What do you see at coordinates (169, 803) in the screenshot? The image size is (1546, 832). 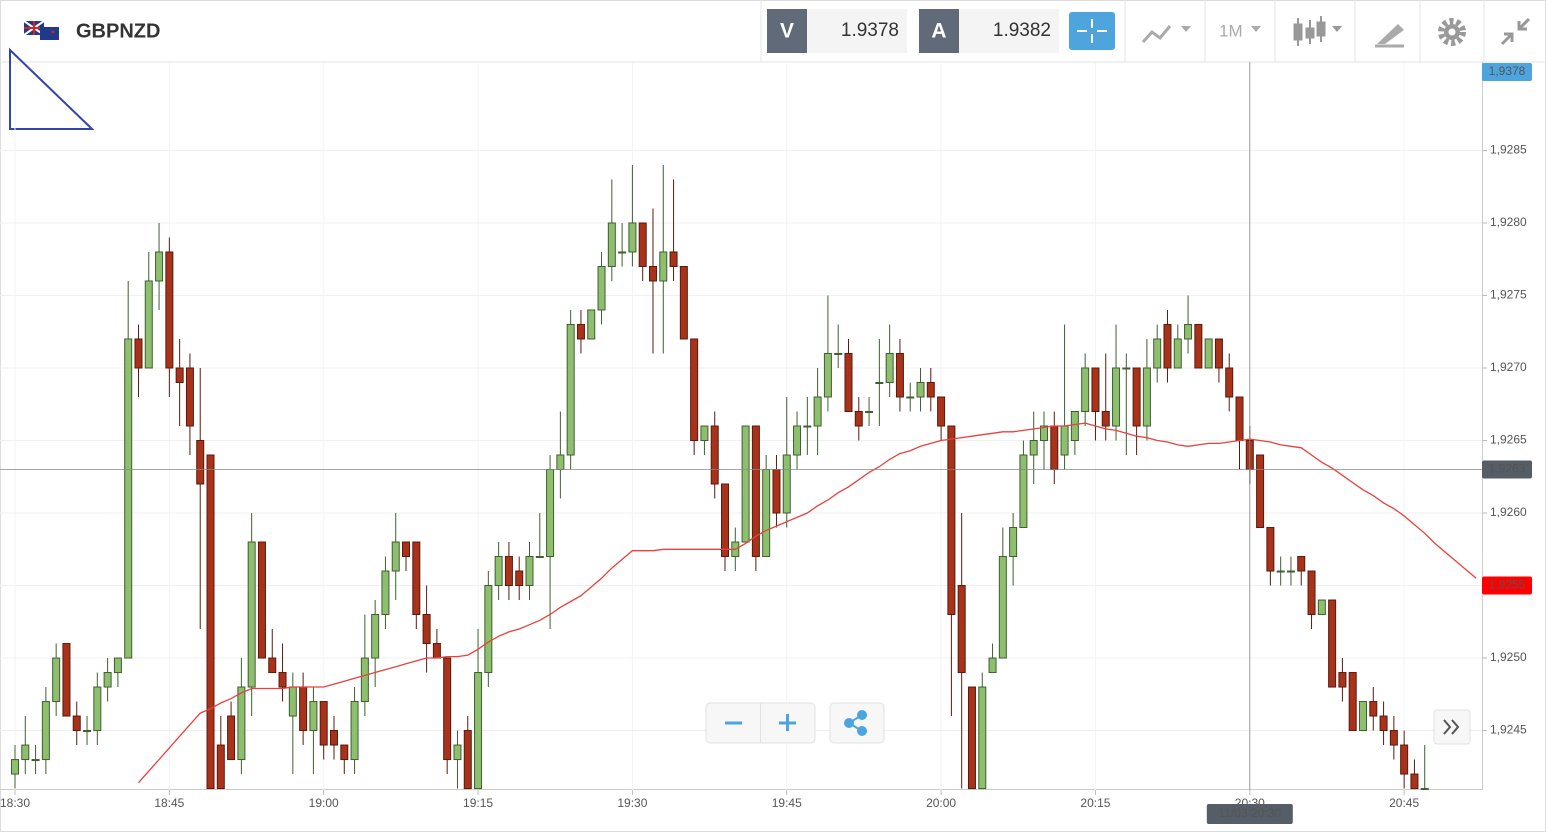 I see `x-tick-label: 18:45` at bounding box center [169, 803].